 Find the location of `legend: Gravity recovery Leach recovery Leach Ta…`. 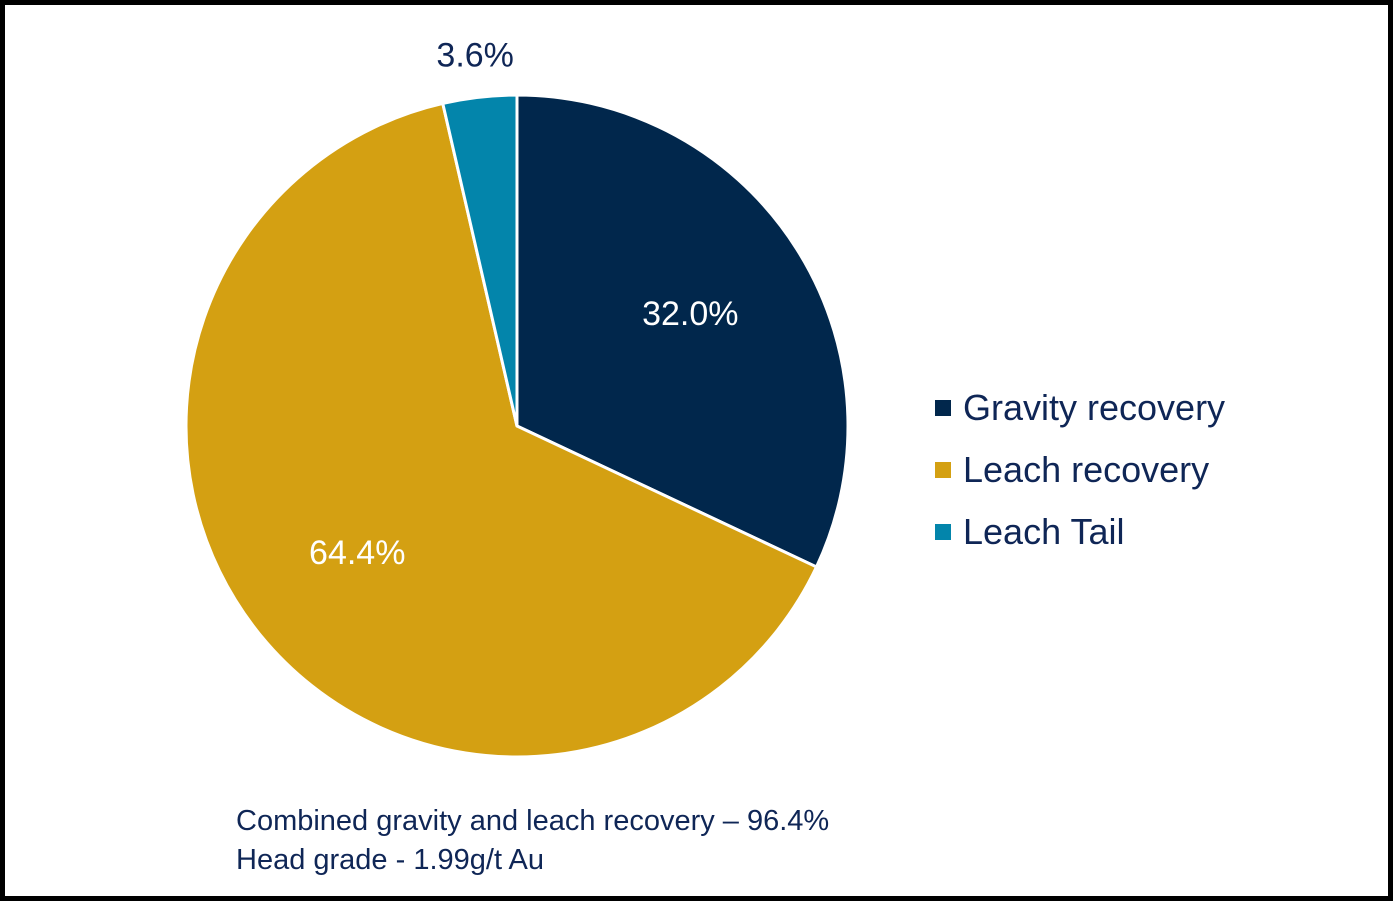

legend: Gravity recovery Leach recovery Leach Ta… is located at coordinates (1080, 470).